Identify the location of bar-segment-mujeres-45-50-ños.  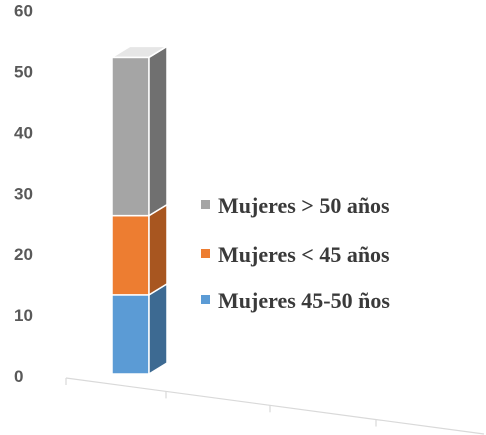
(139, 329).